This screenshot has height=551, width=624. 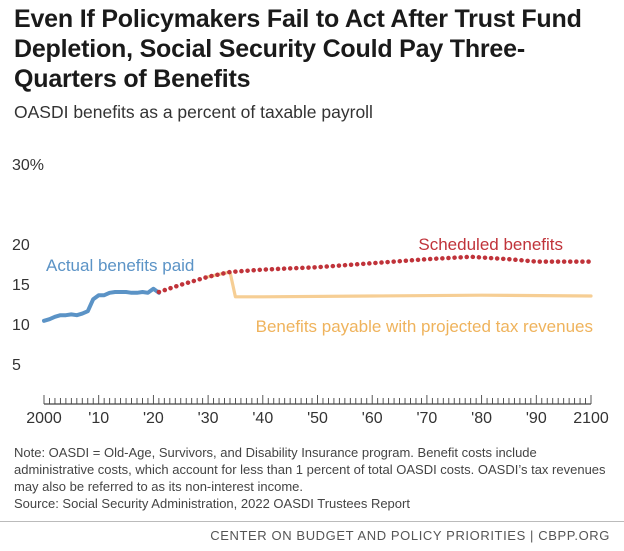 What do you see at coordinates (153, 418) in the screenshot?
I see `x-tick-label: '20` at bounding box center [153, 418].